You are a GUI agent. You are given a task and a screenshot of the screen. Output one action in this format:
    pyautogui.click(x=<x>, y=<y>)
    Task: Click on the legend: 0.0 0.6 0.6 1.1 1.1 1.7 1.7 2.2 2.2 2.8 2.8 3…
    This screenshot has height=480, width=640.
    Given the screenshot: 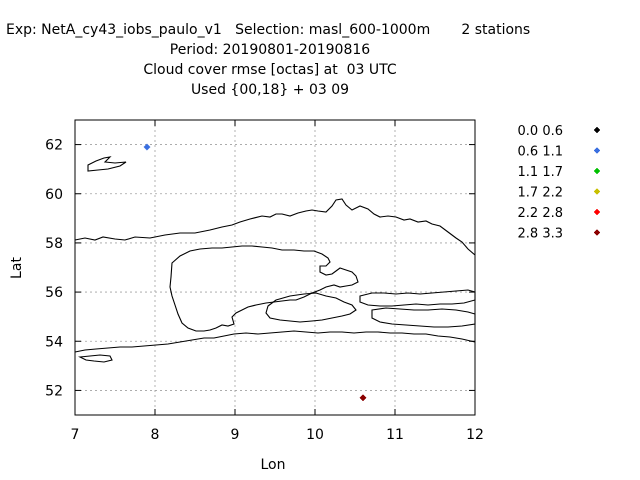 What is the action you would take?
    pyautogui.click(x=559, y=183)
    